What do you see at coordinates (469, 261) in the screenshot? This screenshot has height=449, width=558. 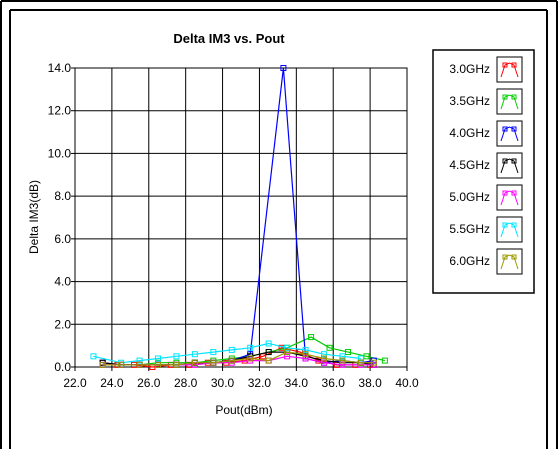 I see `legend-label: 6.0GHz` at bounding box center [469, 261].